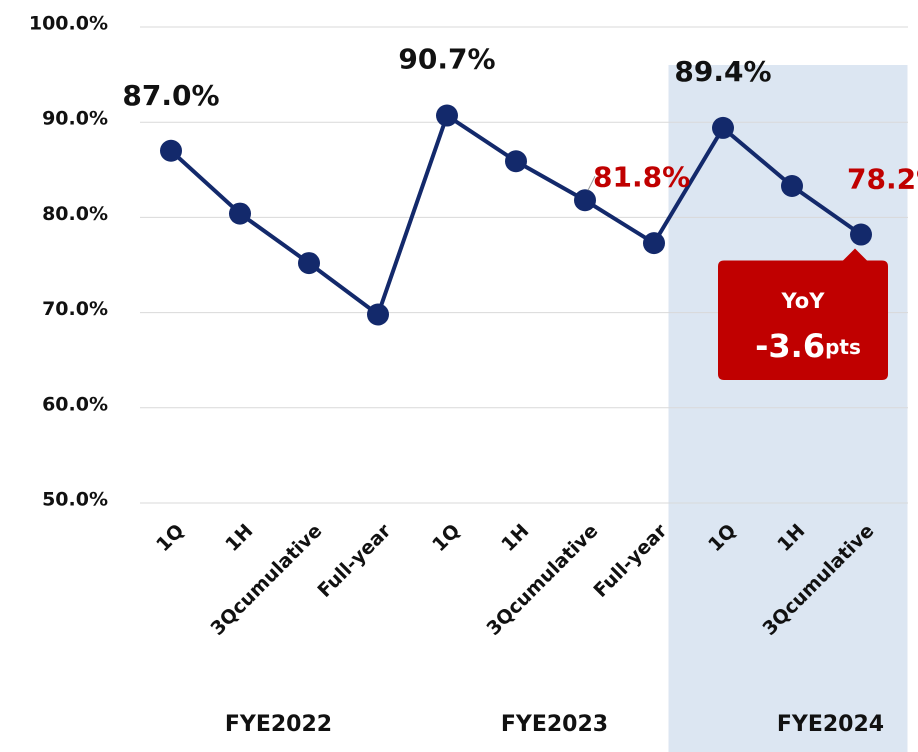  I want to click on data-label: 89.4%, so click(722, 71).